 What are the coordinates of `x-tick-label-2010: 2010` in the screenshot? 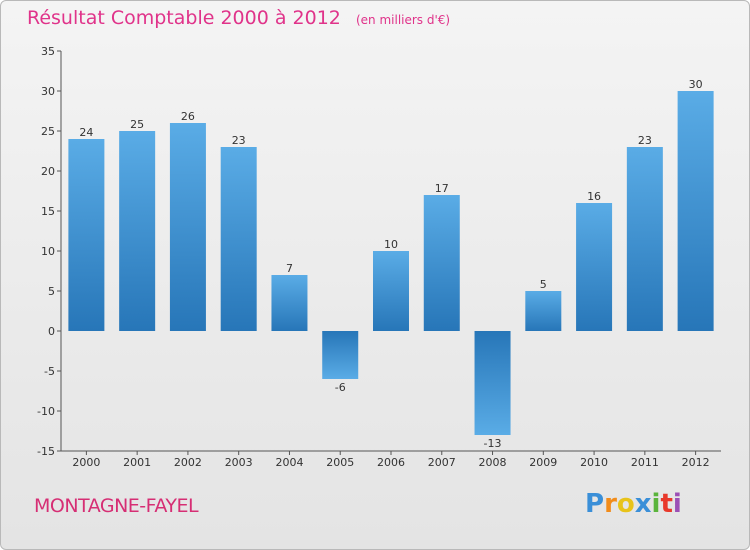 It's located at (594, 462).